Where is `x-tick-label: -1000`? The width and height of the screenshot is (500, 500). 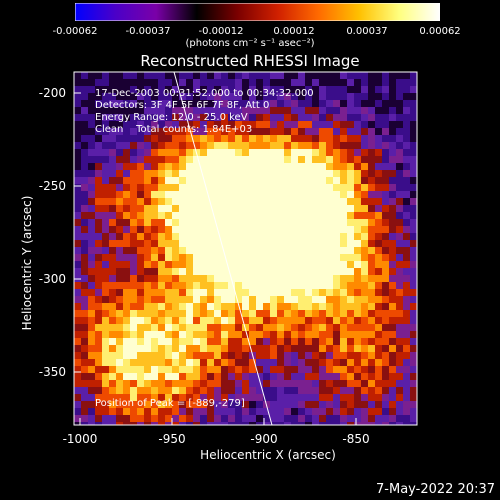
x-tick-label: -1000 is located at coordinates (80, 439).